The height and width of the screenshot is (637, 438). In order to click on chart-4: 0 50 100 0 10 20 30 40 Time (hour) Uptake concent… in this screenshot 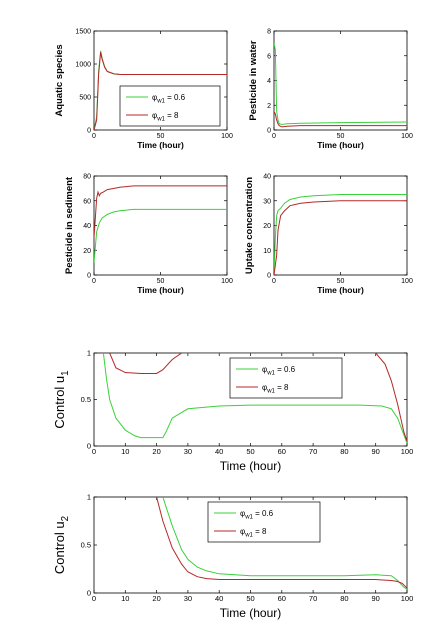, I will do `click(328, 235)`.